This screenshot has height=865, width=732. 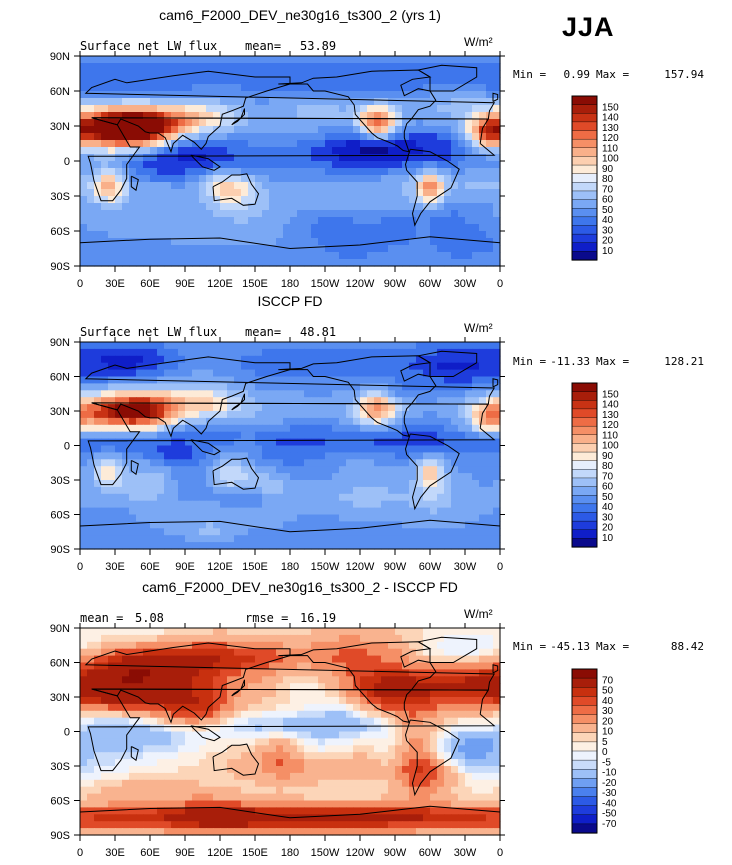 What do you see at coordinates (60, 481) in the screenshot?
I see `y-tick-label: 30S` at bounding box center [60, 481].